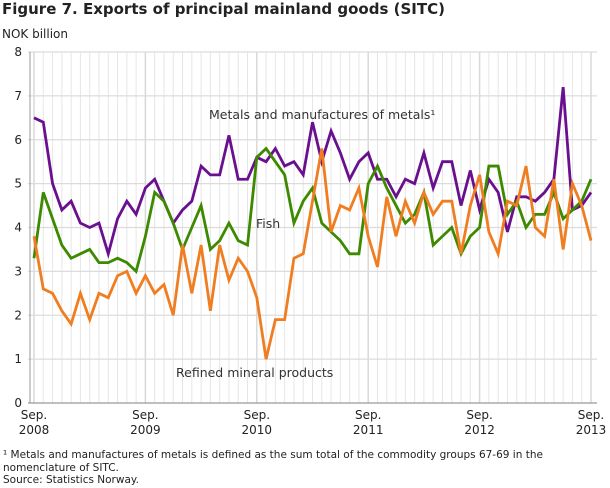 The width and height of the screenshot is (610, 488). What do you see at coordinates (18, 184) in the screenshot?
I see `y-tick-label: 5` at bounding box center [18, 184].